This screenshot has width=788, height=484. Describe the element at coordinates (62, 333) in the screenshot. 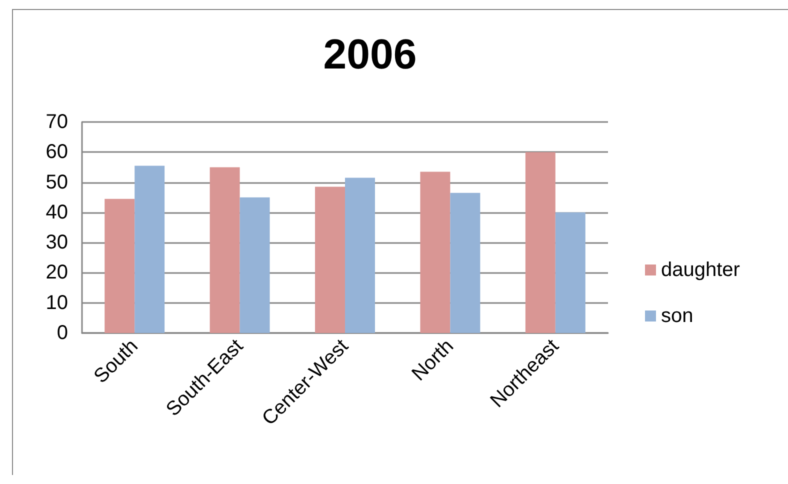

I see `y-tick-label: 0` at that location.